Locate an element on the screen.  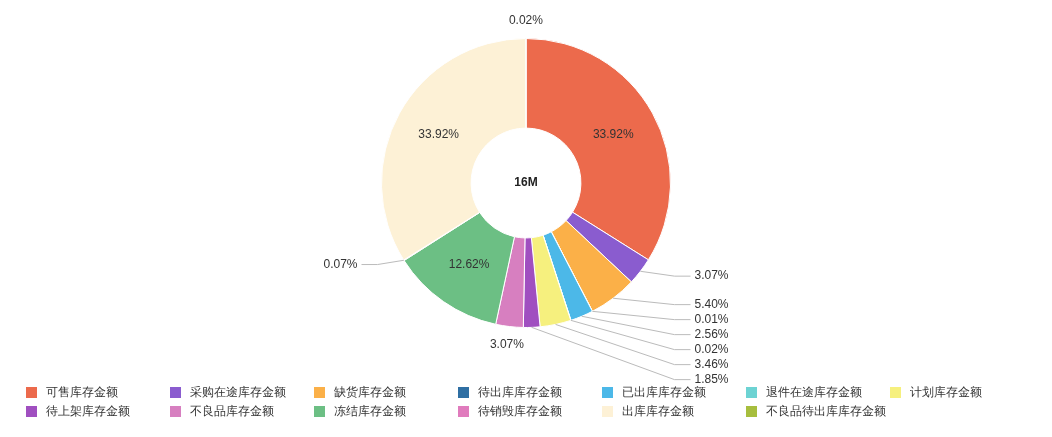
legend-label: 出库库存金额 is located at coordinates (658, 411).